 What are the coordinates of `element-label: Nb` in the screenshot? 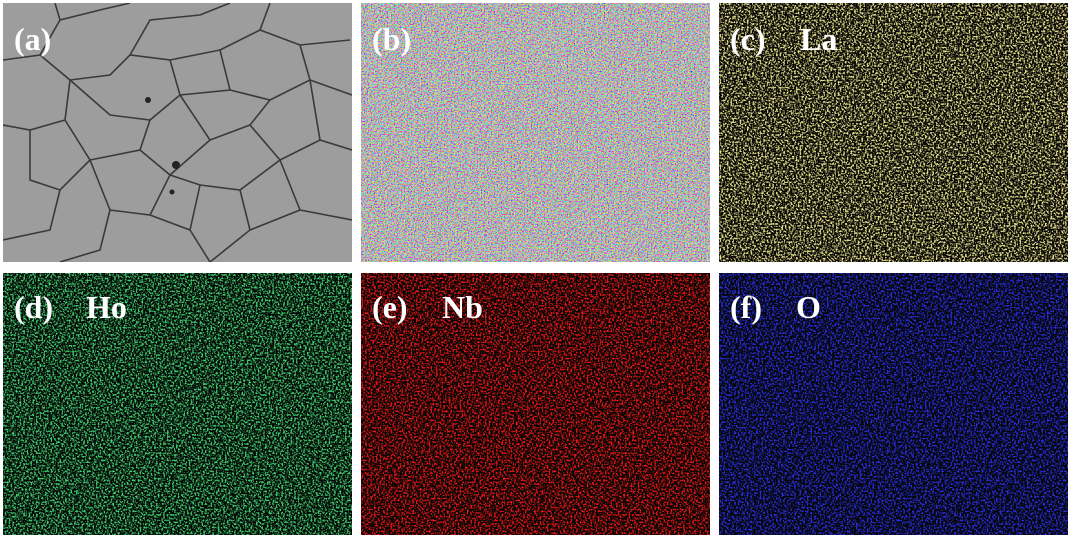 It's located at (462, 307).